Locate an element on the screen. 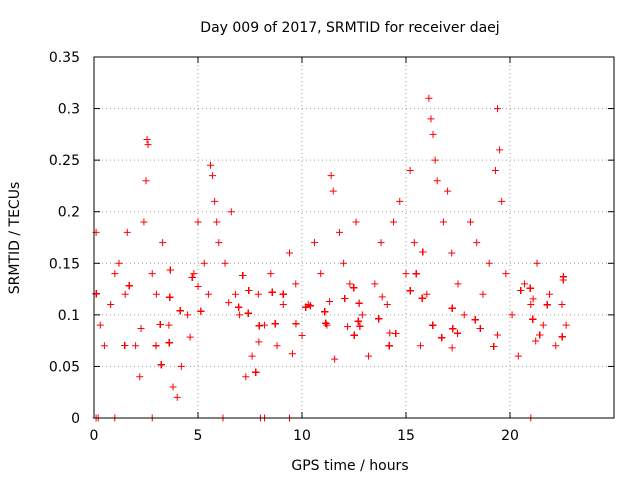 This screenshot has height=480, width=640. x-tick-label: 10 is located at coordinates (302, 436).